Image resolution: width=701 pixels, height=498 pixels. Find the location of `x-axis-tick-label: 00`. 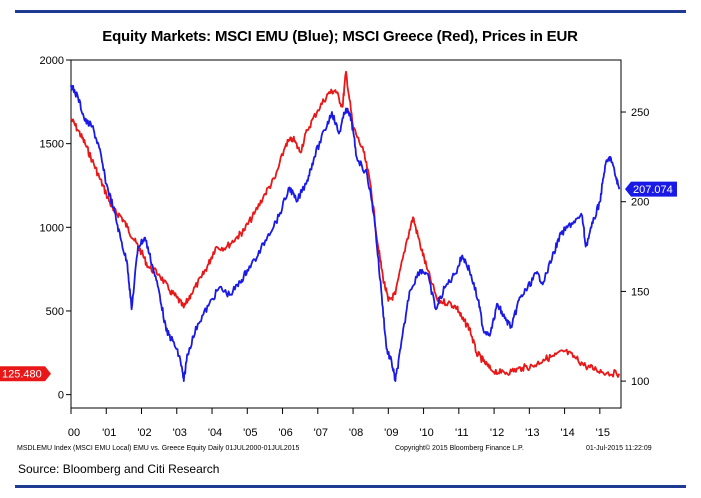

x-axis-tick-label: 00 is located at coordinates (74, 433).